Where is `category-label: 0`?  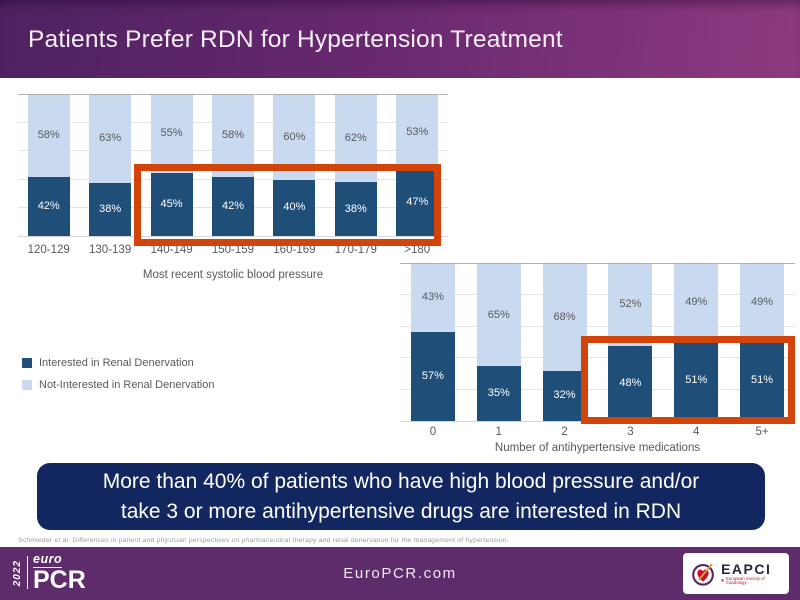 category-label: 0 is located at coordinates (433, 432).